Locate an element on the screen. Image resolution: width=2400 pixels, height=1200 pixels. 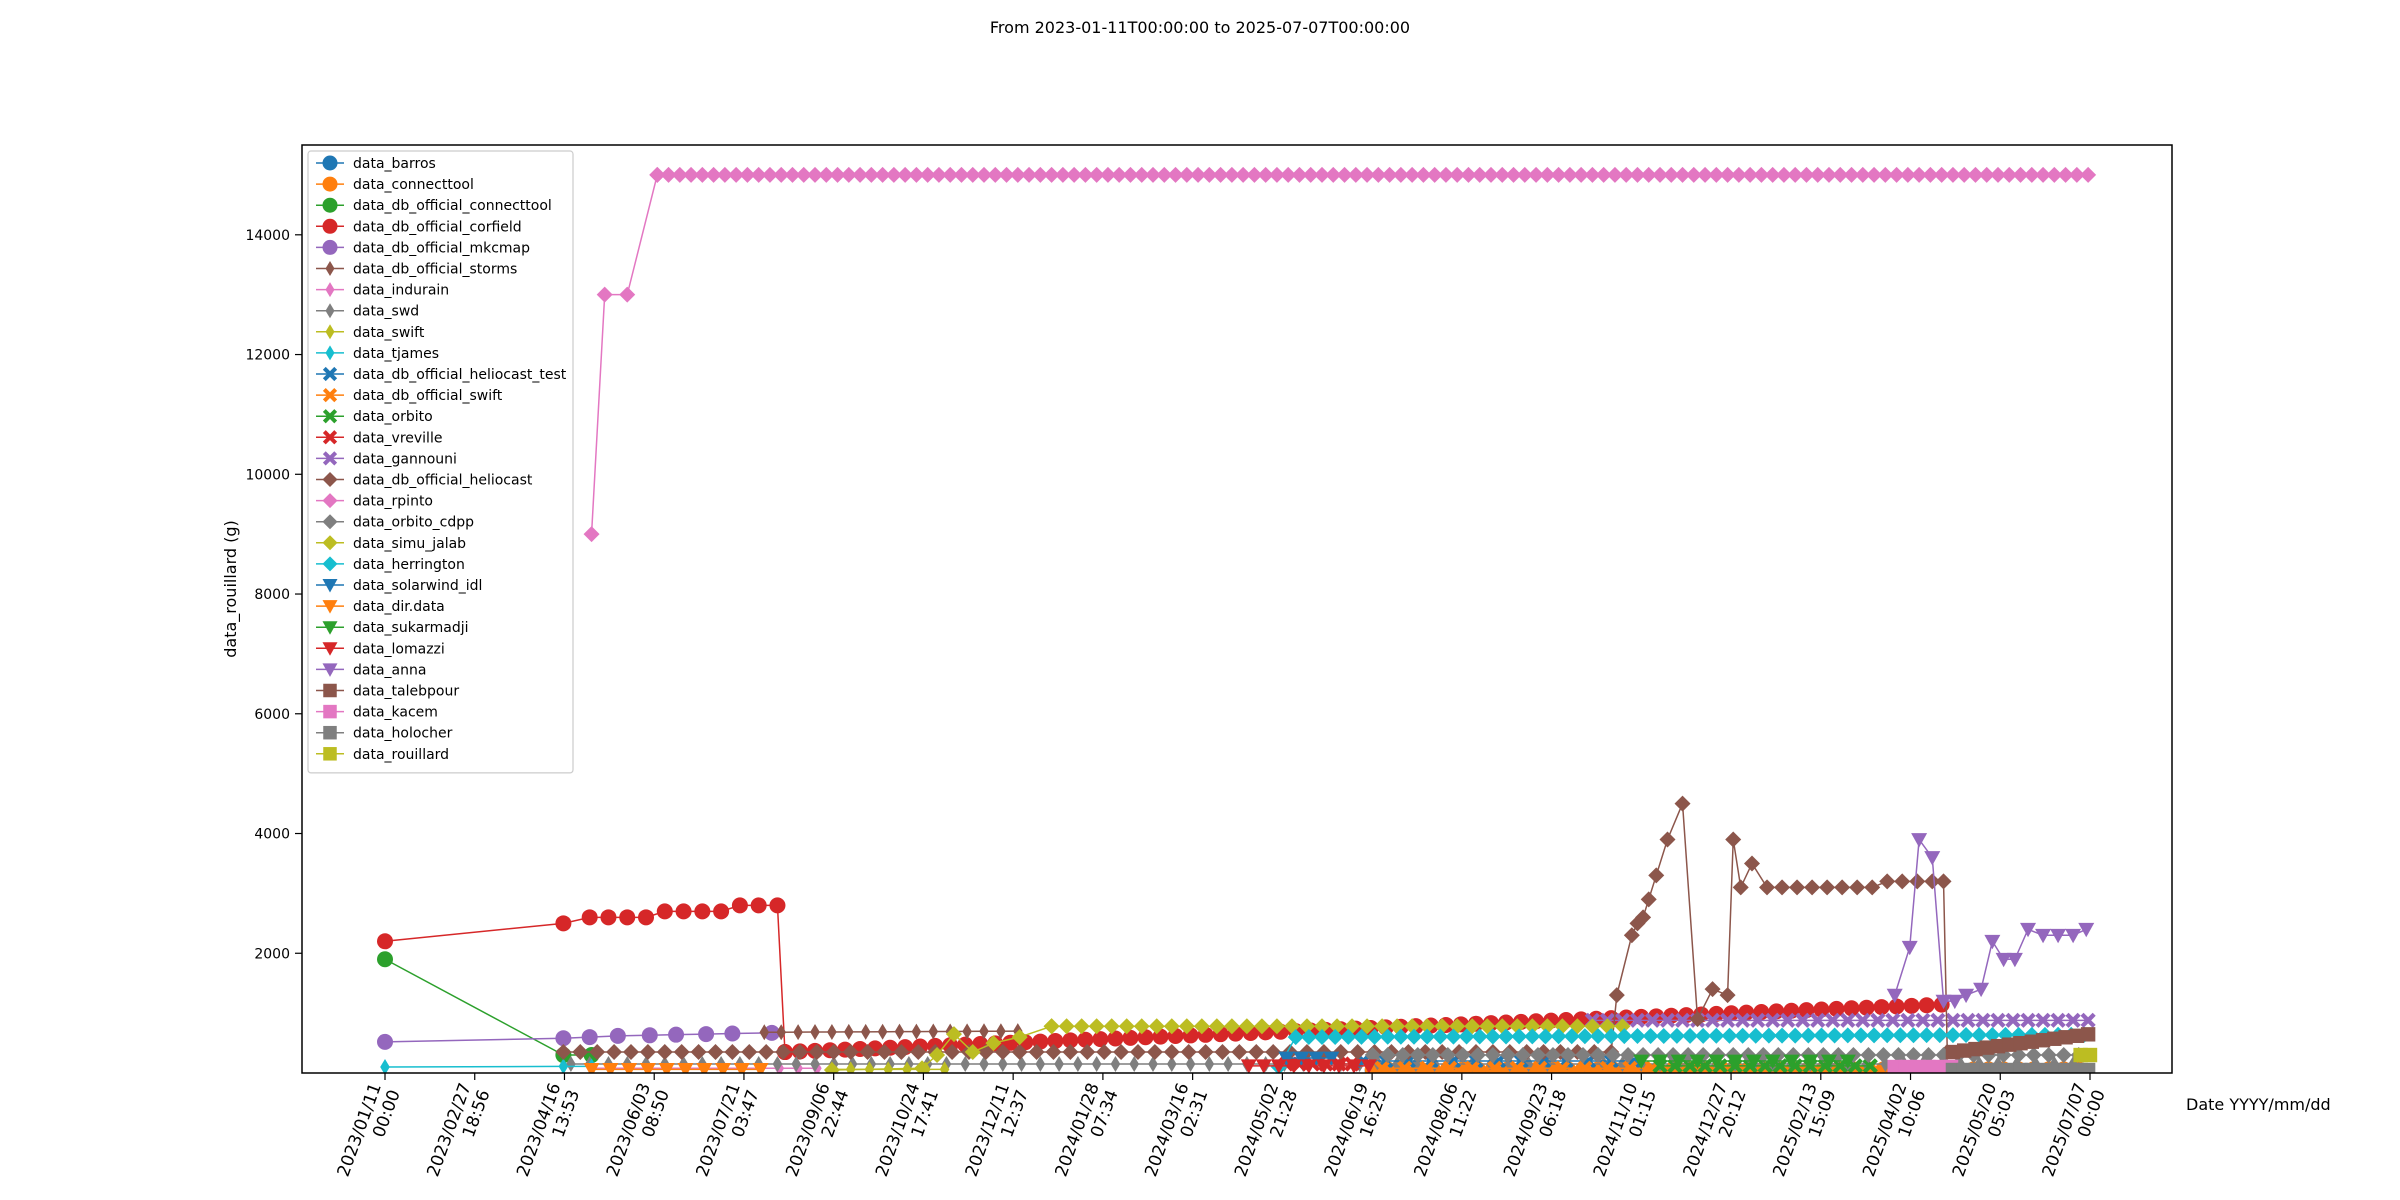
legend-item: data_db_official_corfield is located at coordinates (419, 226).